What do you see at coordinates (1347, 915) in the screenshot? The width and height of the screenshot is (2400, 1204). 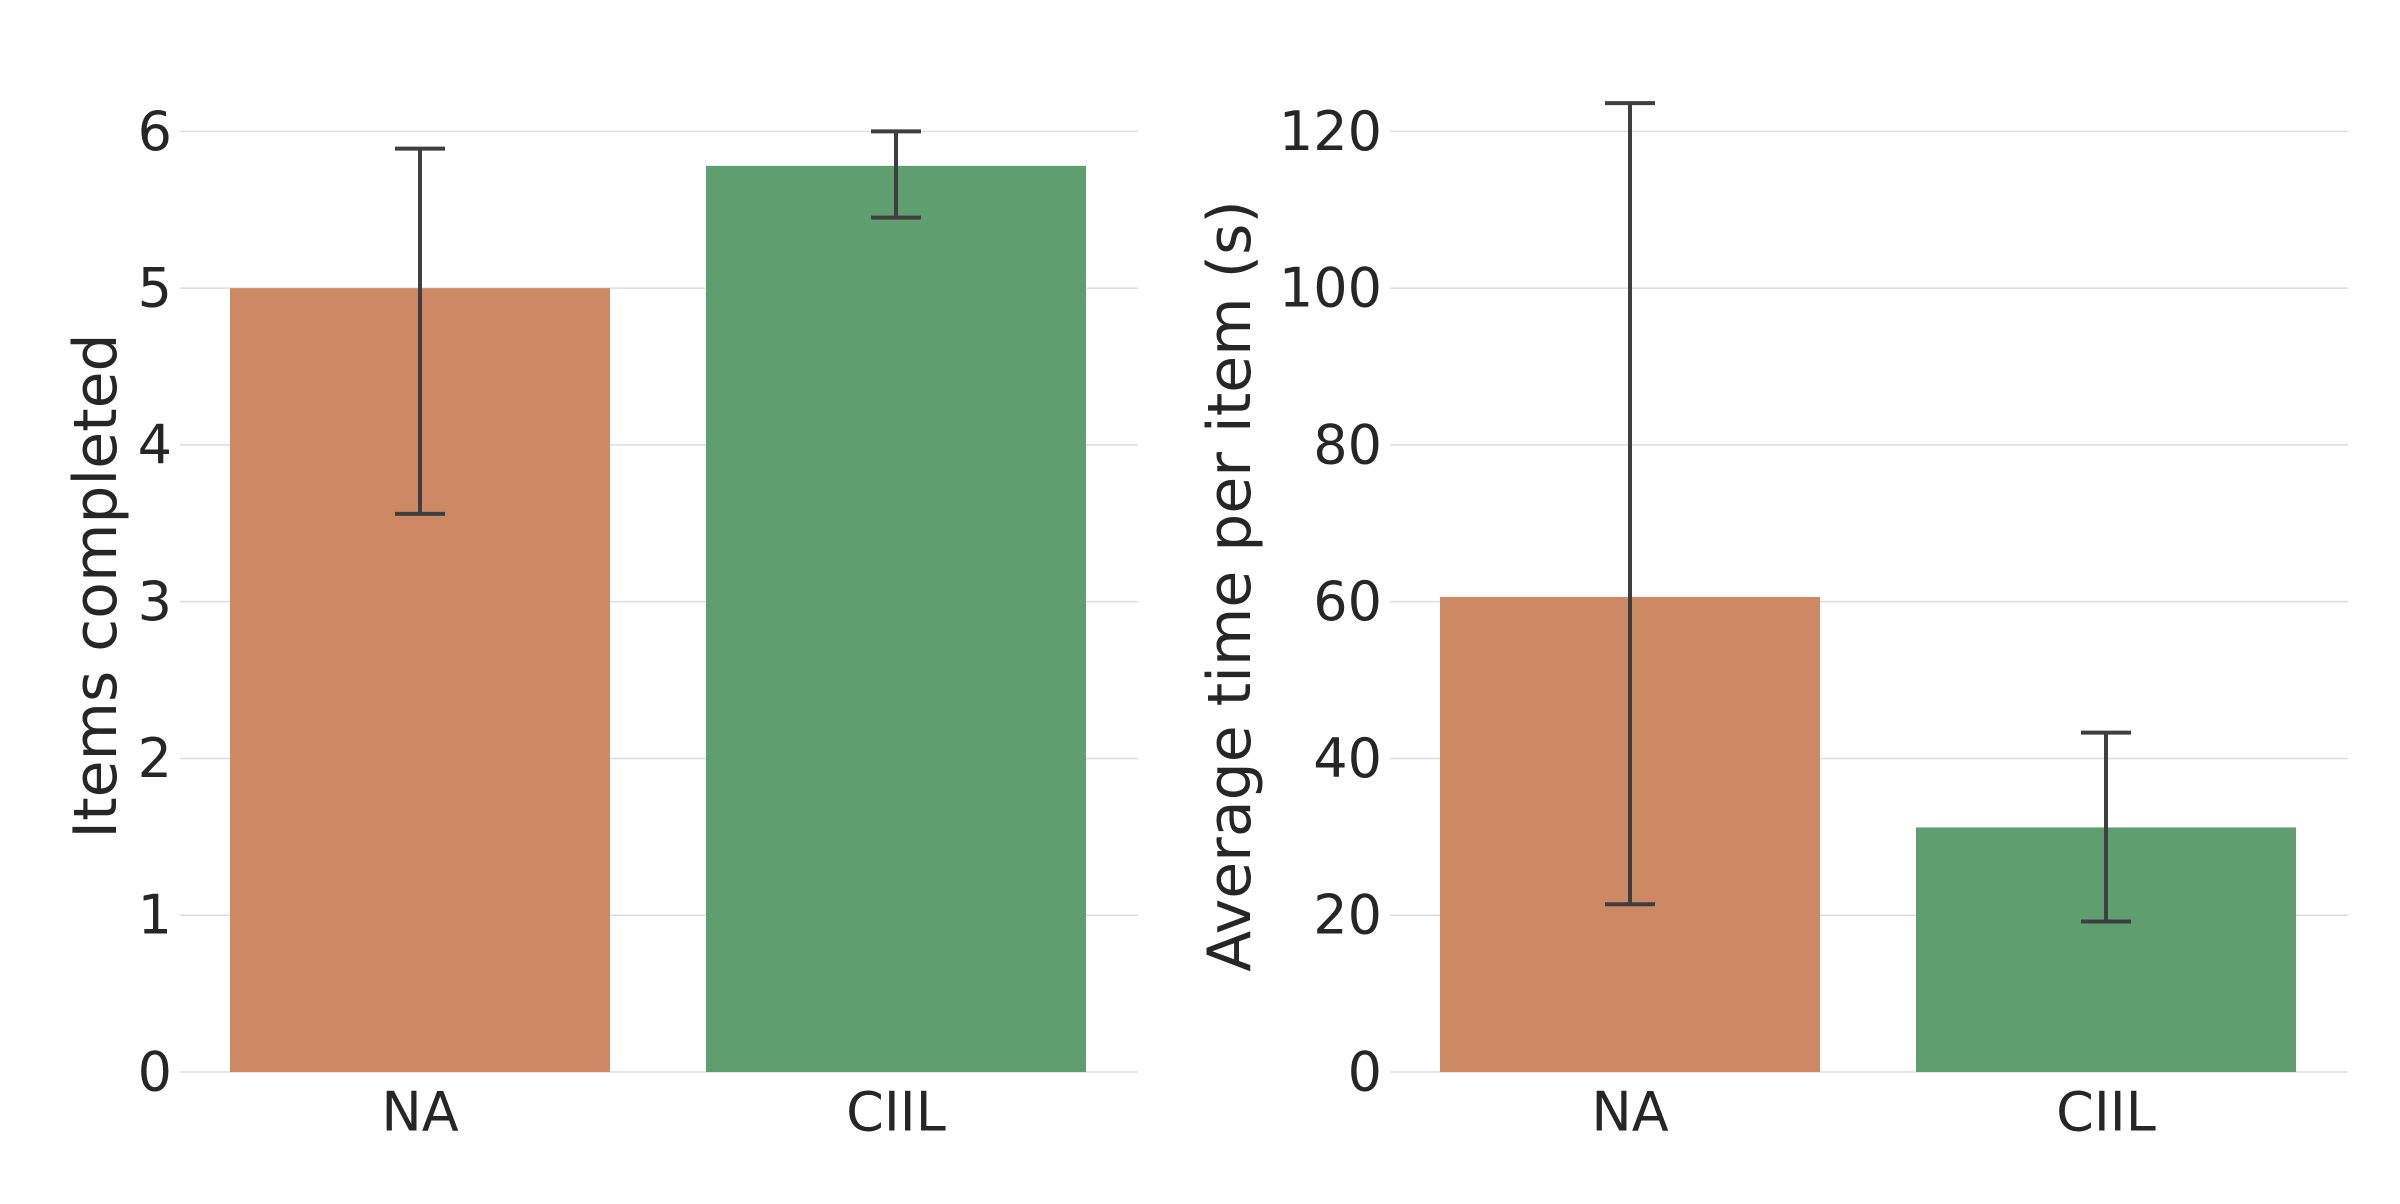 I see `y-tick-label: 20` at bounding box center [1347, 915].